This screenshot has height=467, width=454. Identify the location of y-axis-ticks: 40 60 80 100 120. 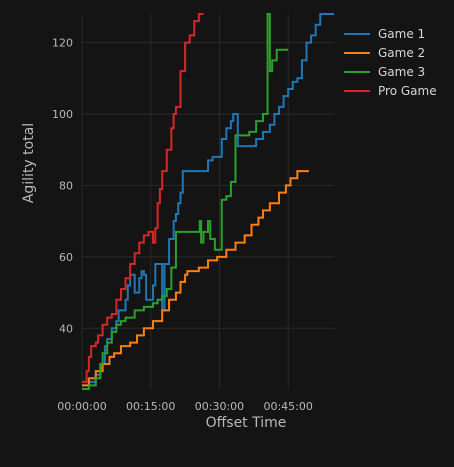
(62, 186).